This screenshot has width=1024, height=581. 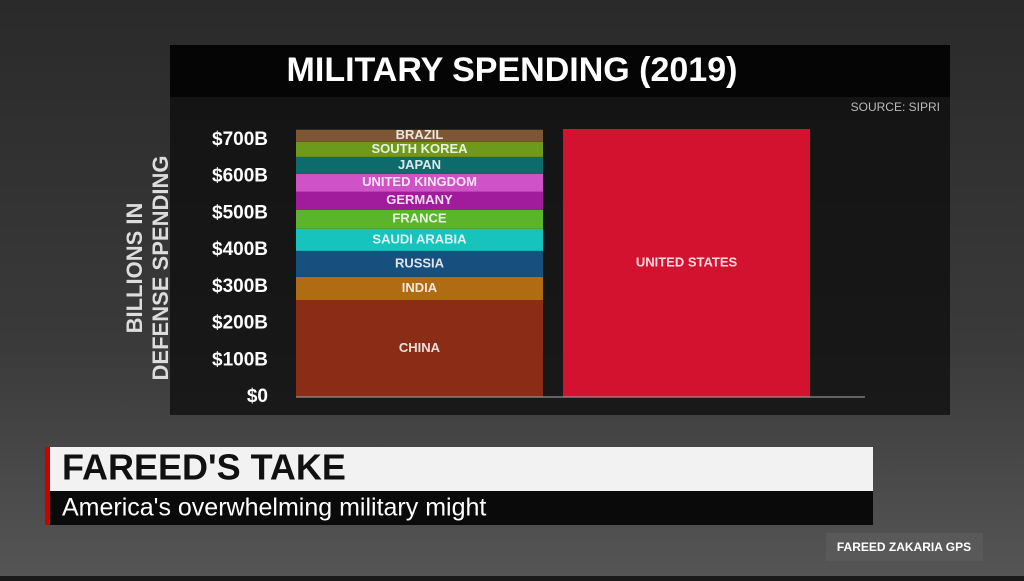 I want to click on network-tag: FAREED ZAKARIA GPS, so click(x=904, y=547).